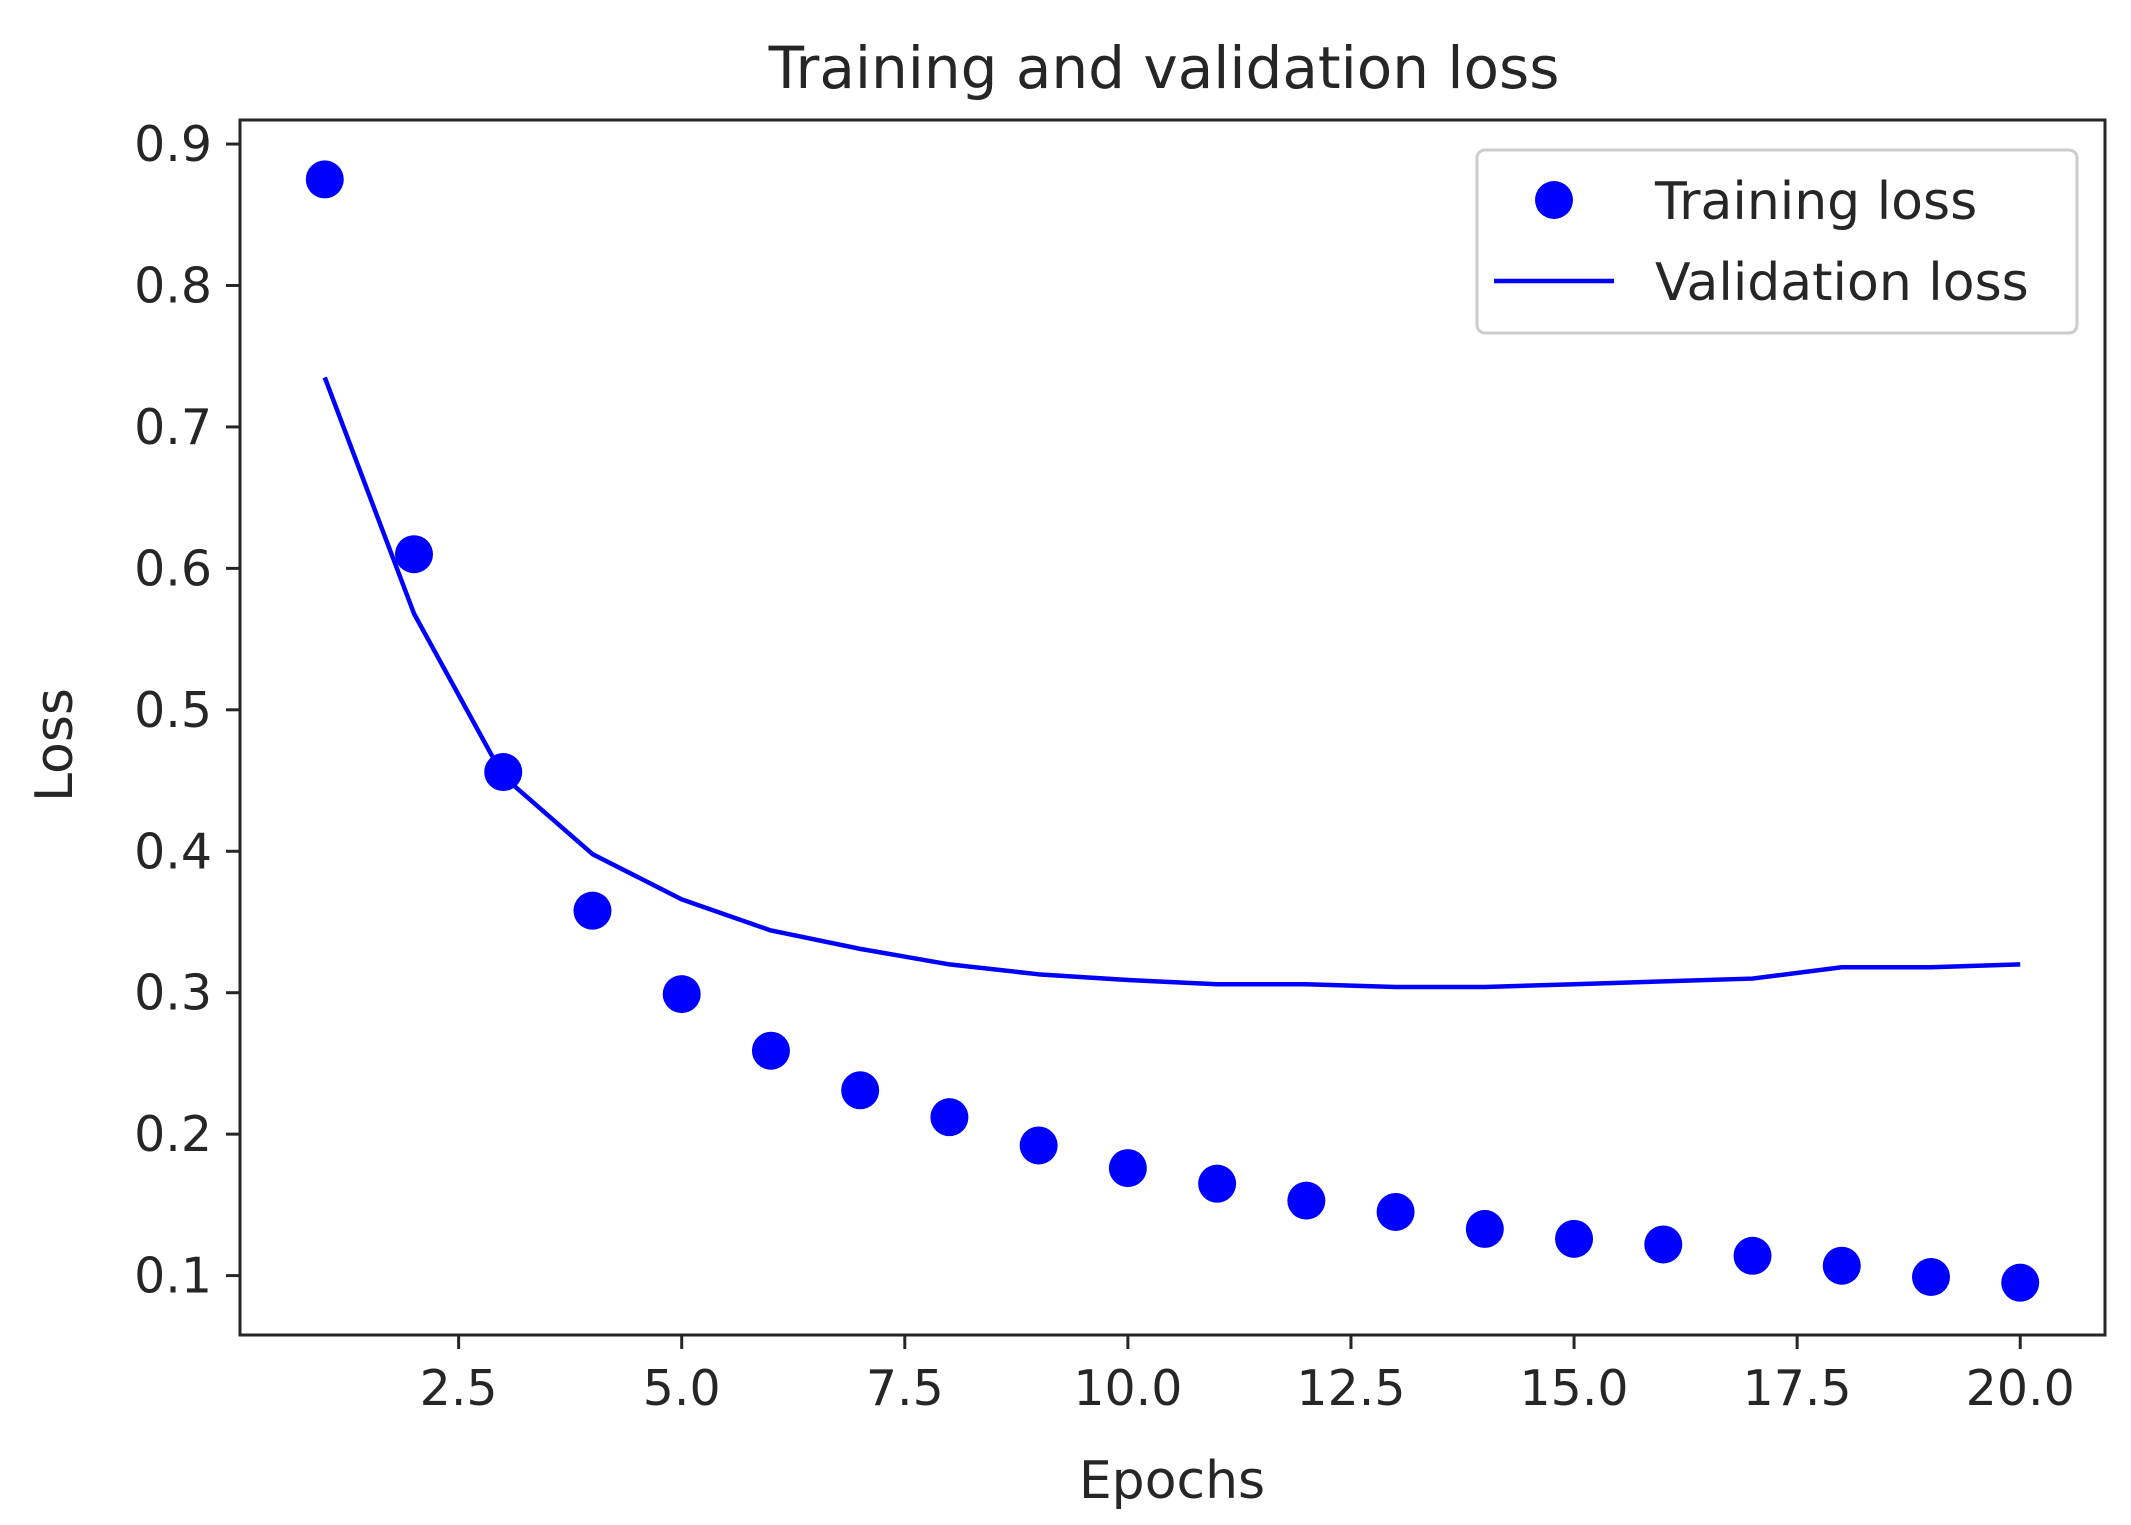  What do you see at coordinates (173, 993) in the screenshot?
I see `y-tick-label: 0.3` at bounding box center [173, 993].